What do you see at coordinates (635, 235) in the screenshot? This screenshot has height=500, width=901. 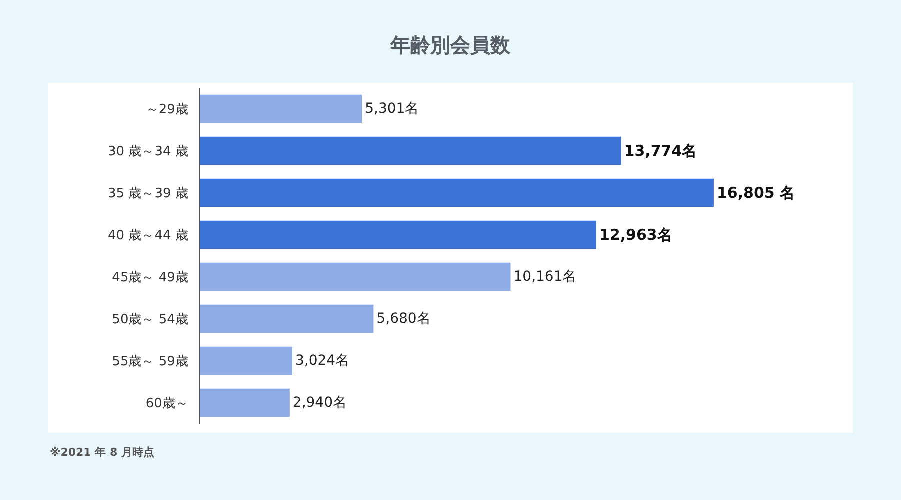 I see `data-label: 12,963名` at bounding box center [635, 235].